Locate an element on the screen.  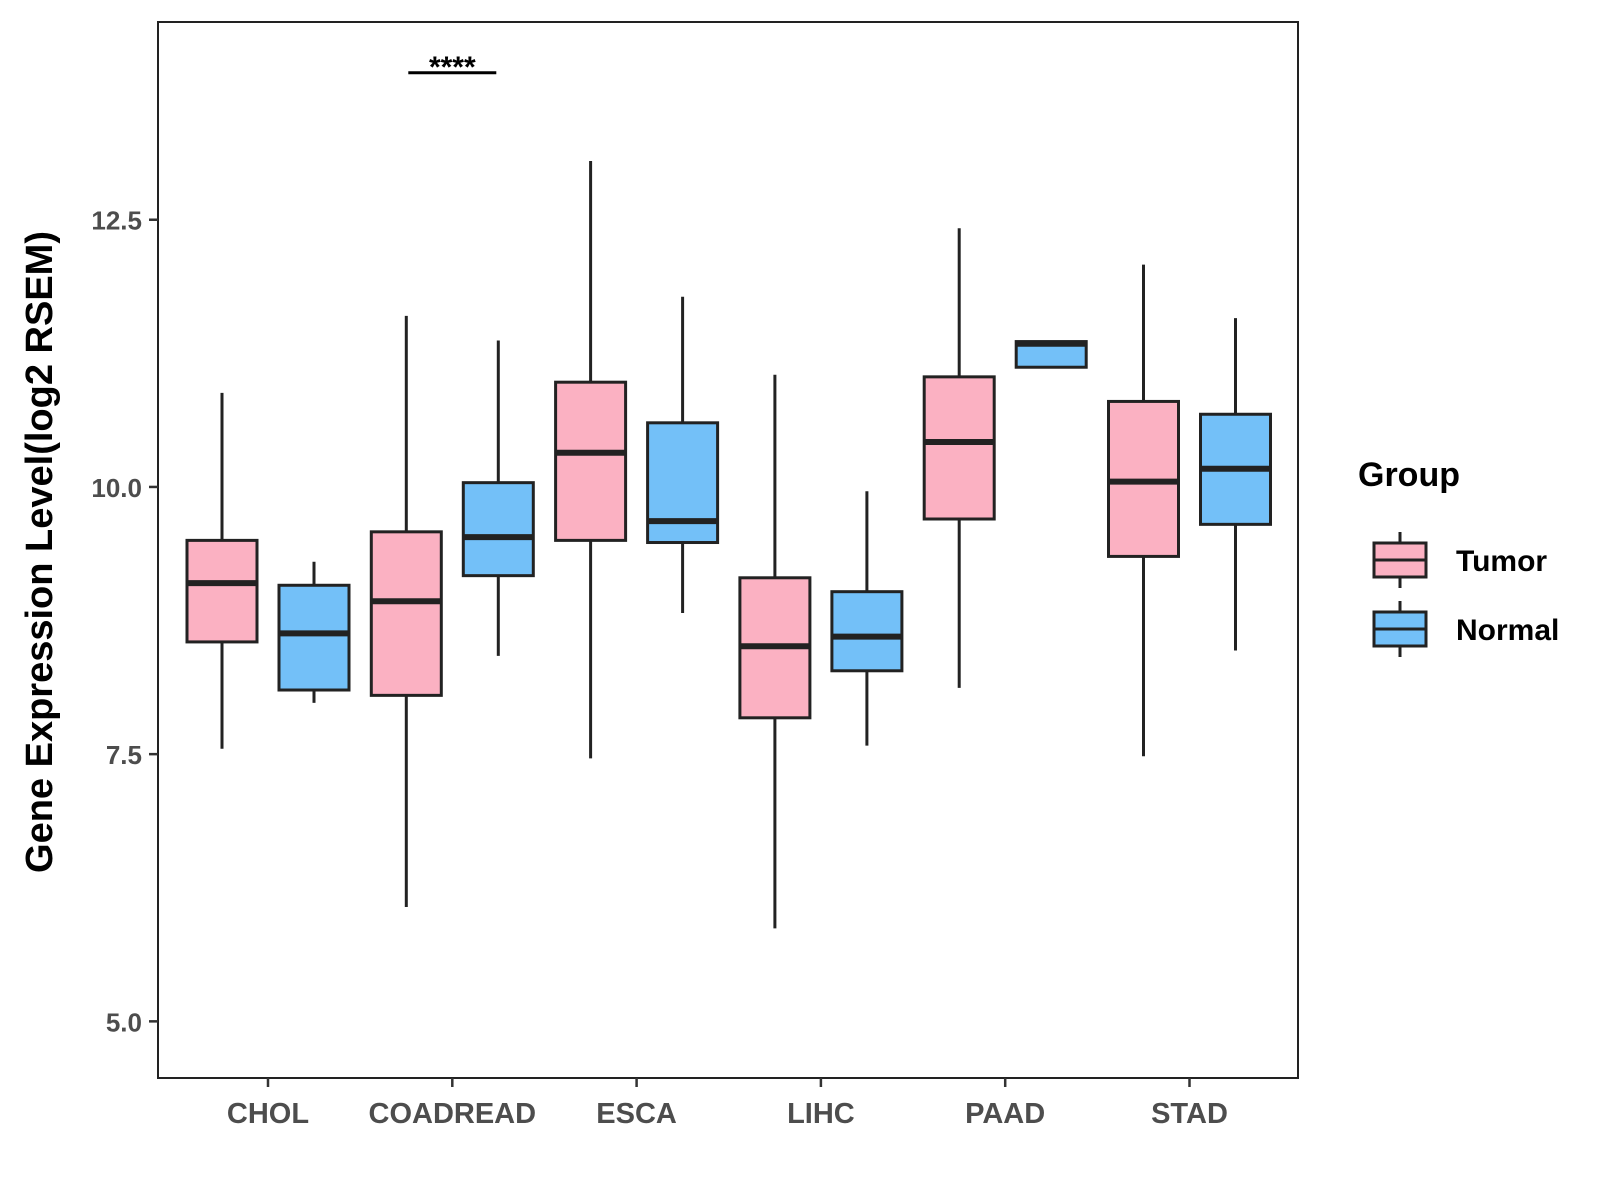
legend-key-normal is located at coordinates (1400, 629).